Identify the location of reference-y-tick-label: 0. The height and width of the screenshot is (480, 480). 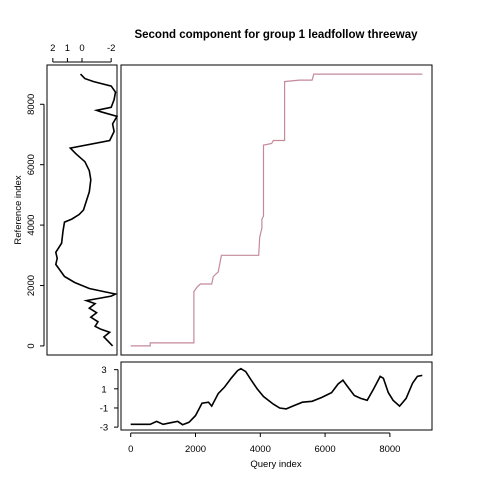
(31, 345).